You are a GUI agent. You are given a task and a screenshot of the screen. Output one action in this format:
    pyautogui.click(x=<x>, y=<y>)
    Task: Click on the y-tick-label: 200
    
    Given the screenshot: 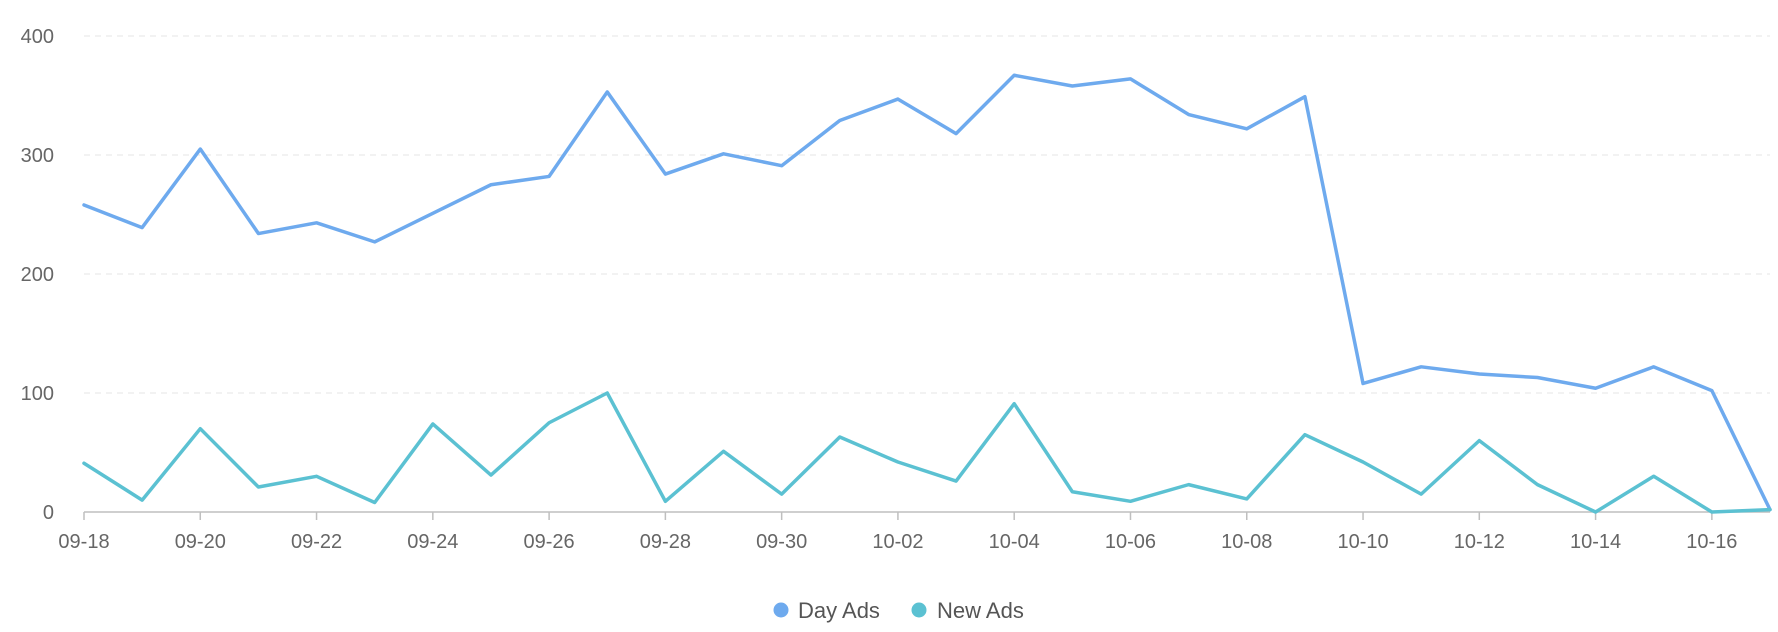 What is the action you would take?
    pyautogui.click(x=37, y=275)
    